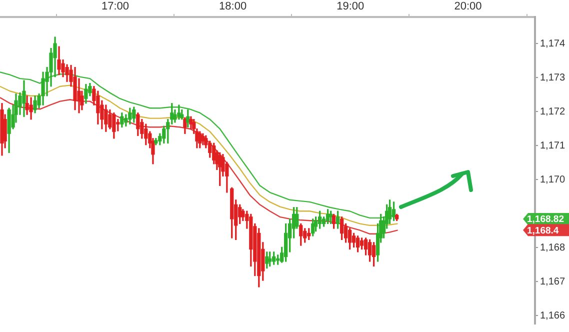 The image size is (569, 332). I want to click on x-tick-label: 20:00, so click(468, 6).